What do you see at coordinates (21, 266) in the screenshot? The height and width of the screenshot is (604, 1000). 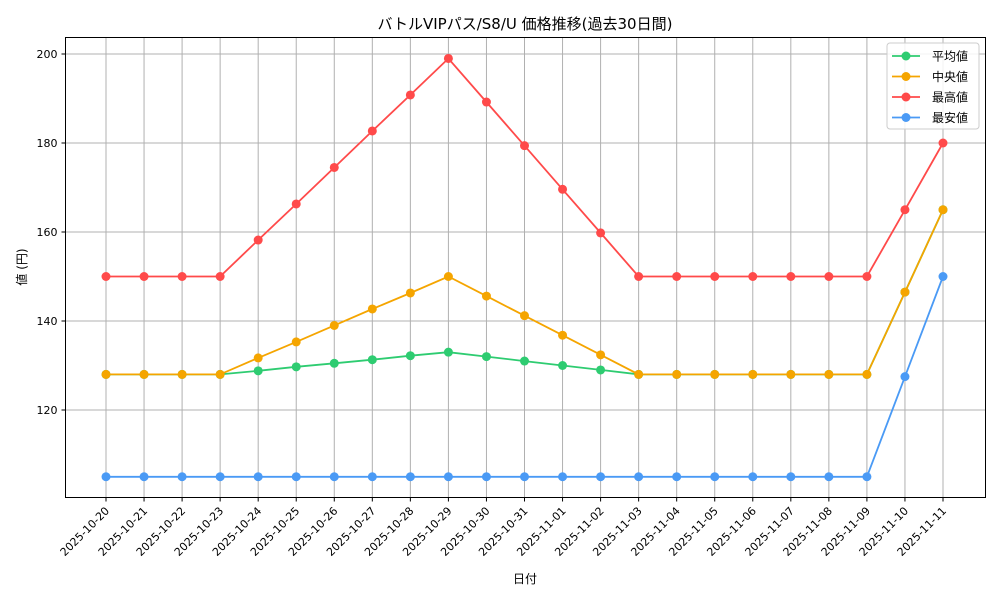 I see `y-axis-label: 値 (円)` at bounding box center [21, 266].